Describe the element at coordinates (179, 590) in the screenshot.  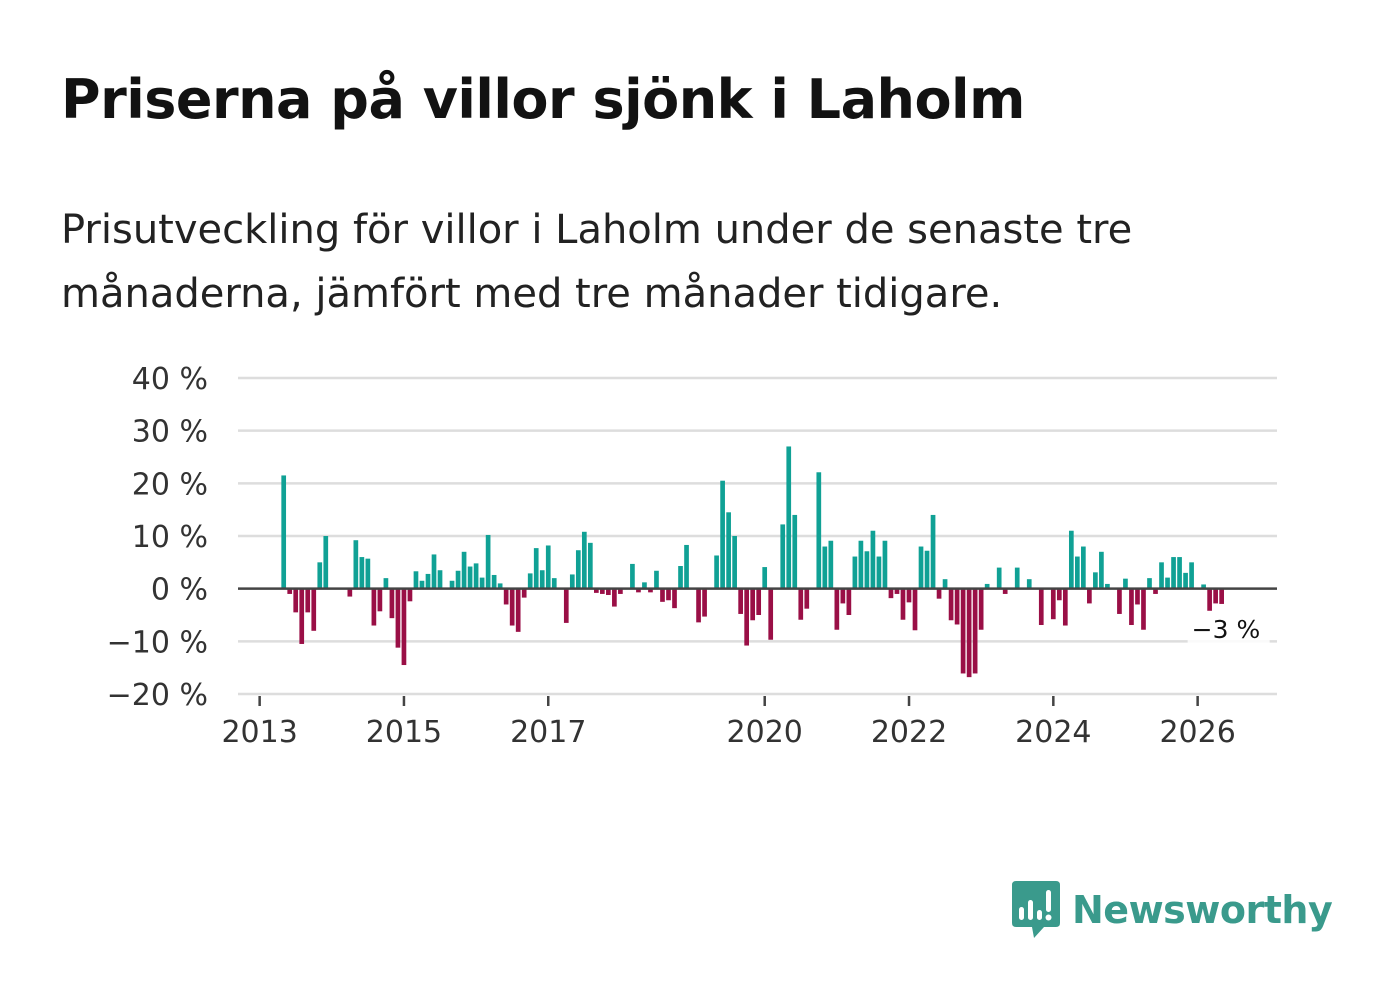
I see `y-tick-label: 0 %` at that location.